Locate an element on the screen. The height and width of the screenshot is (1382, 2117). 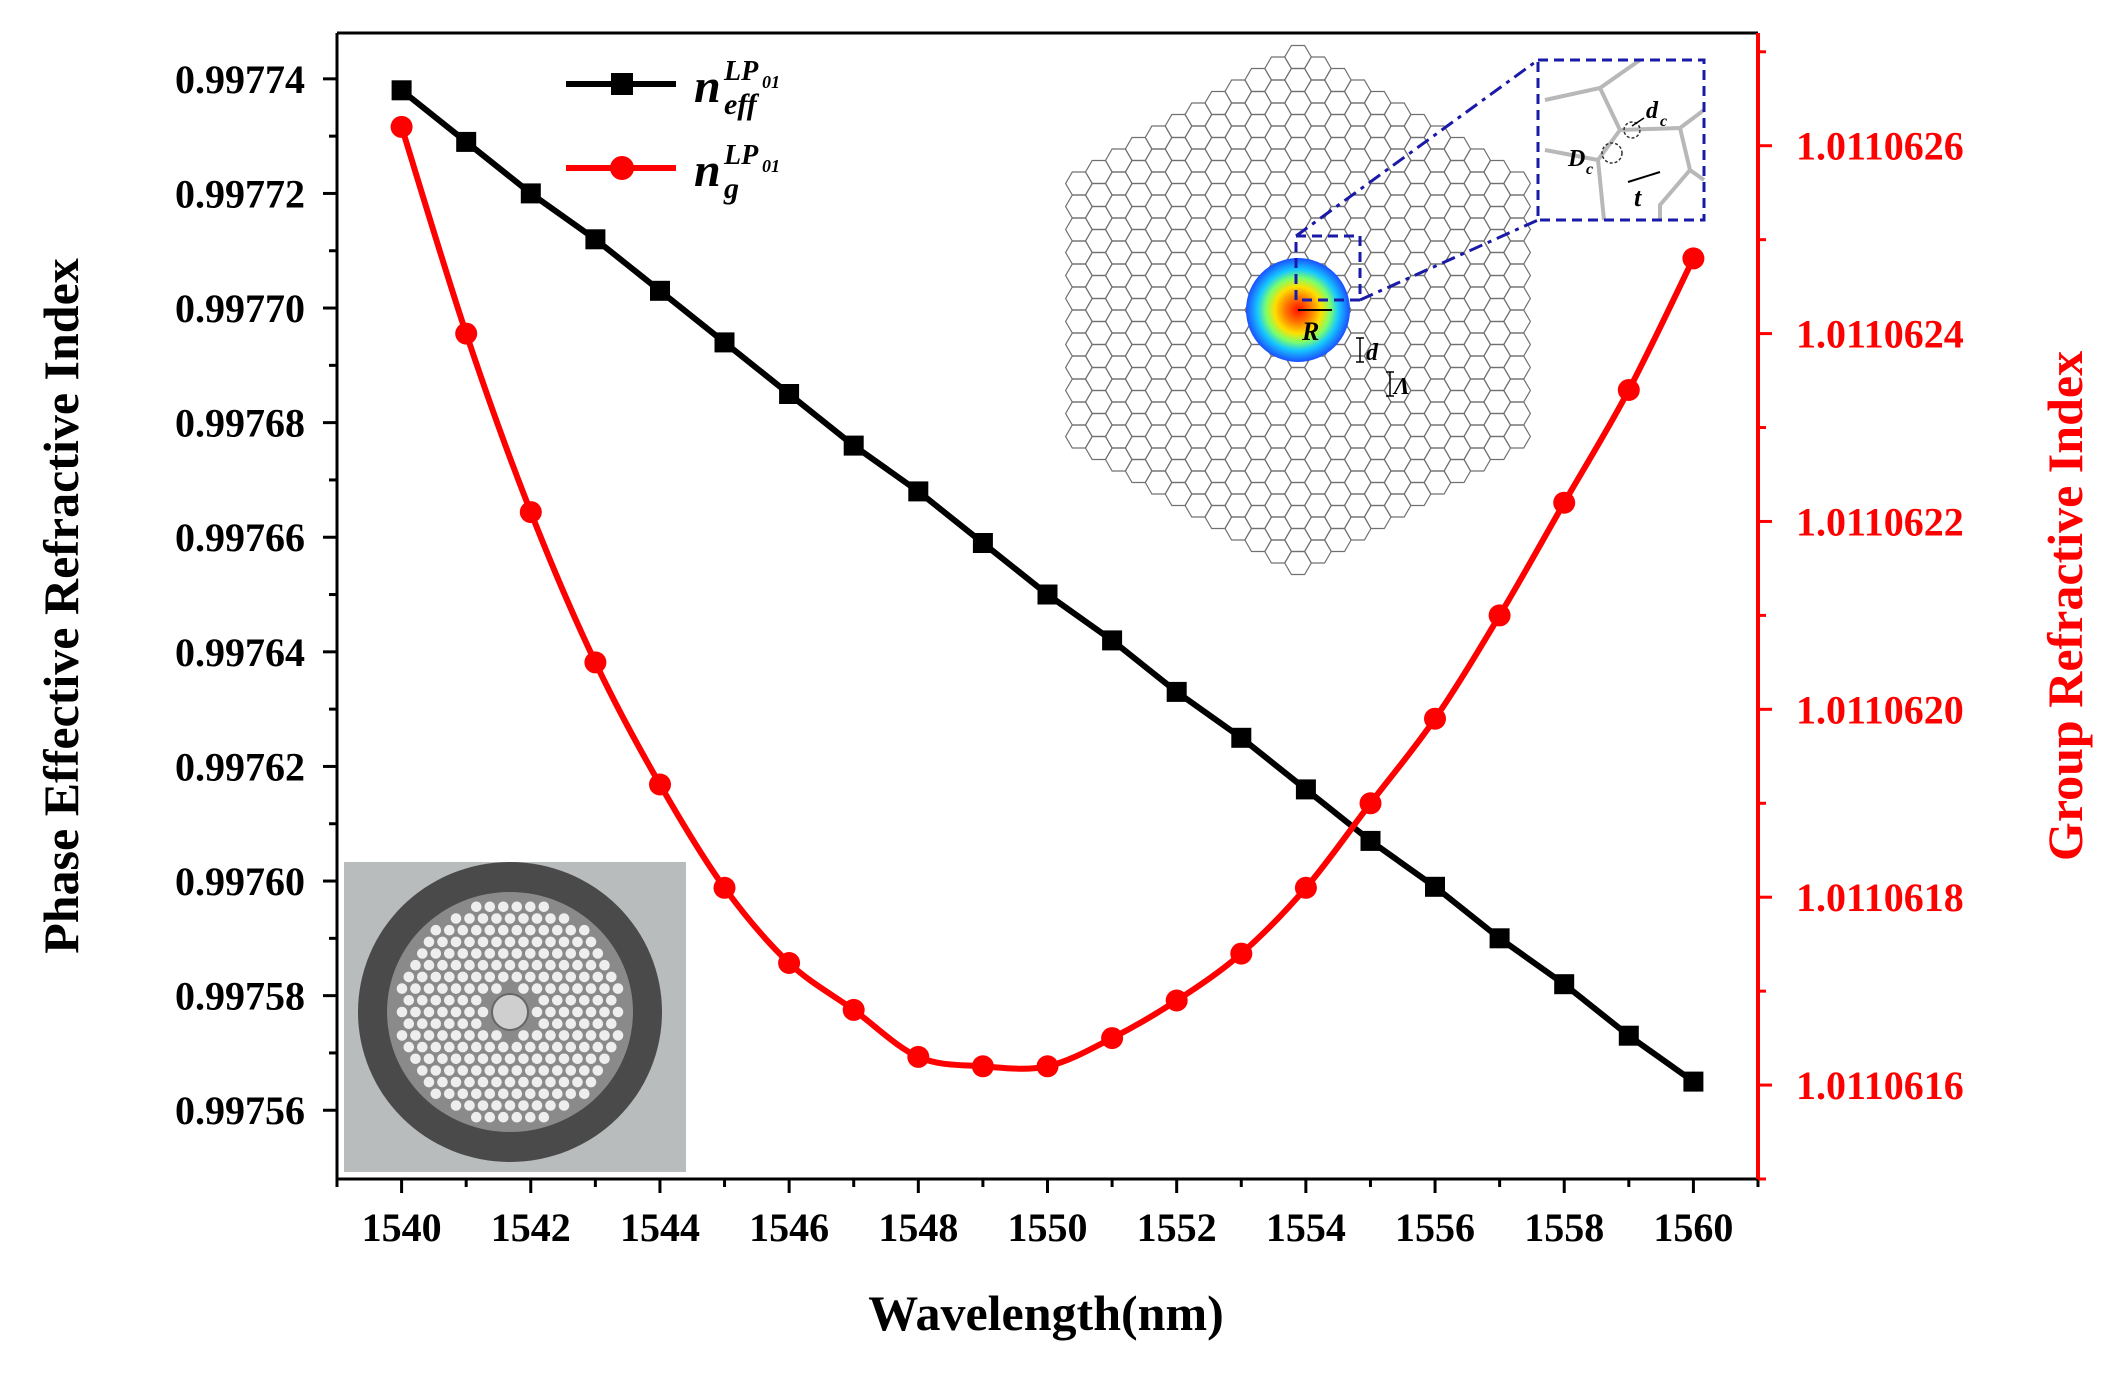
y-left-tick-label: 0.99768 is located at coordinates (240, 423).